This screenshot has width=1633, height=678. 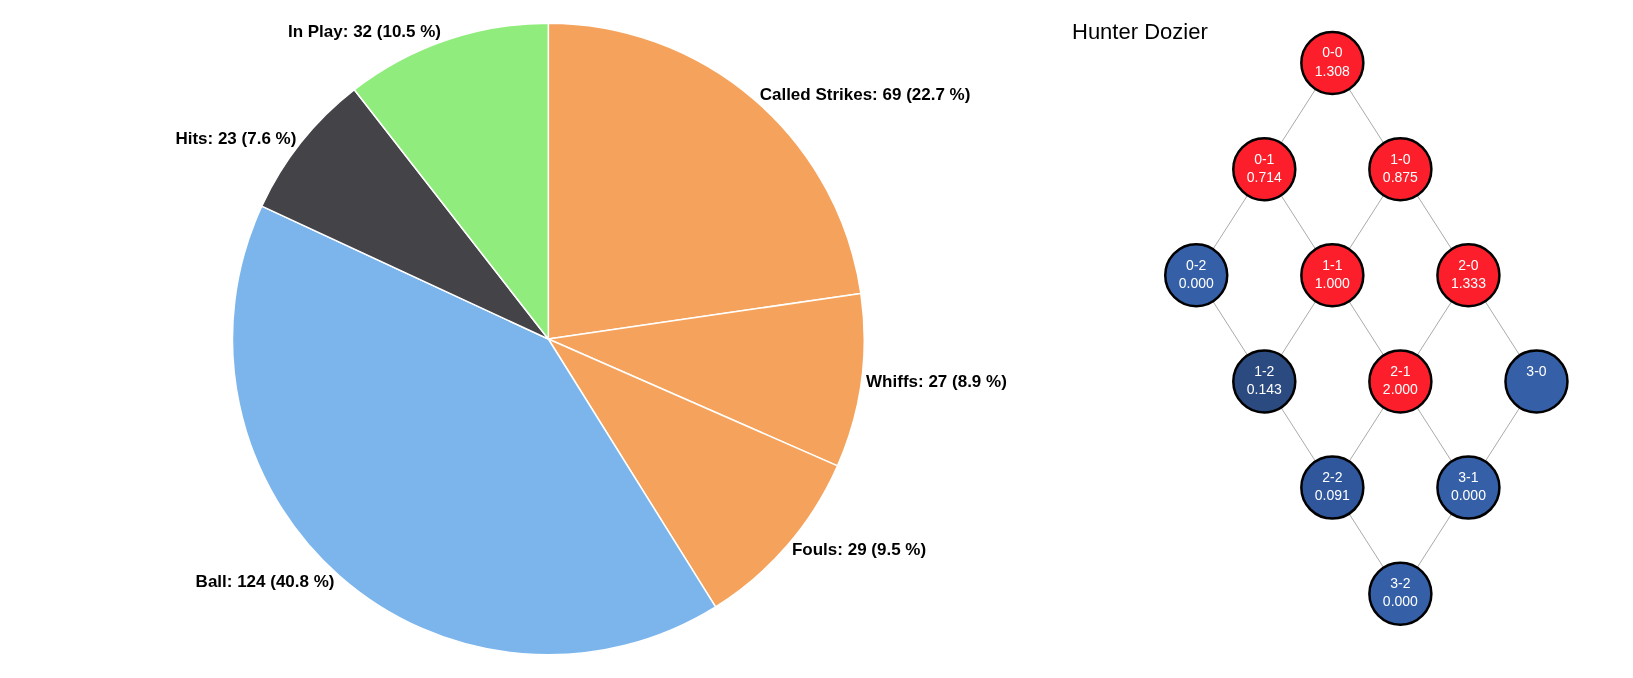 What do you see at coordinates (1400, 583) in the screenshot?
I see `category-label: 3-2` at bounding box center [1400, 583].